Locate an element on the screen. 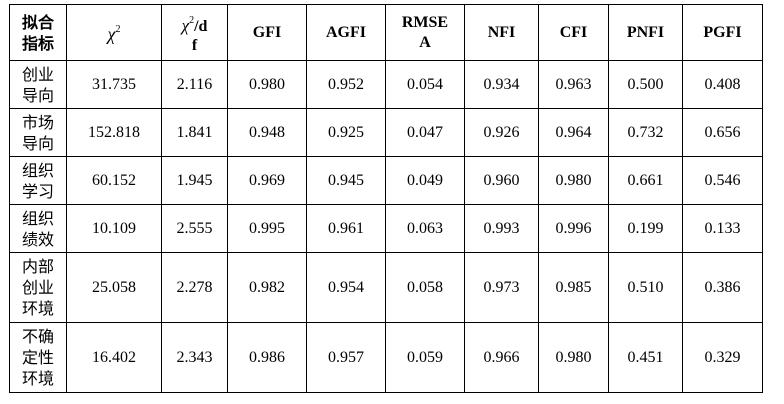 The width and height of the screenshot is (784, 404). cell-cfi: 0.985 is located at coordinates (573, 287).